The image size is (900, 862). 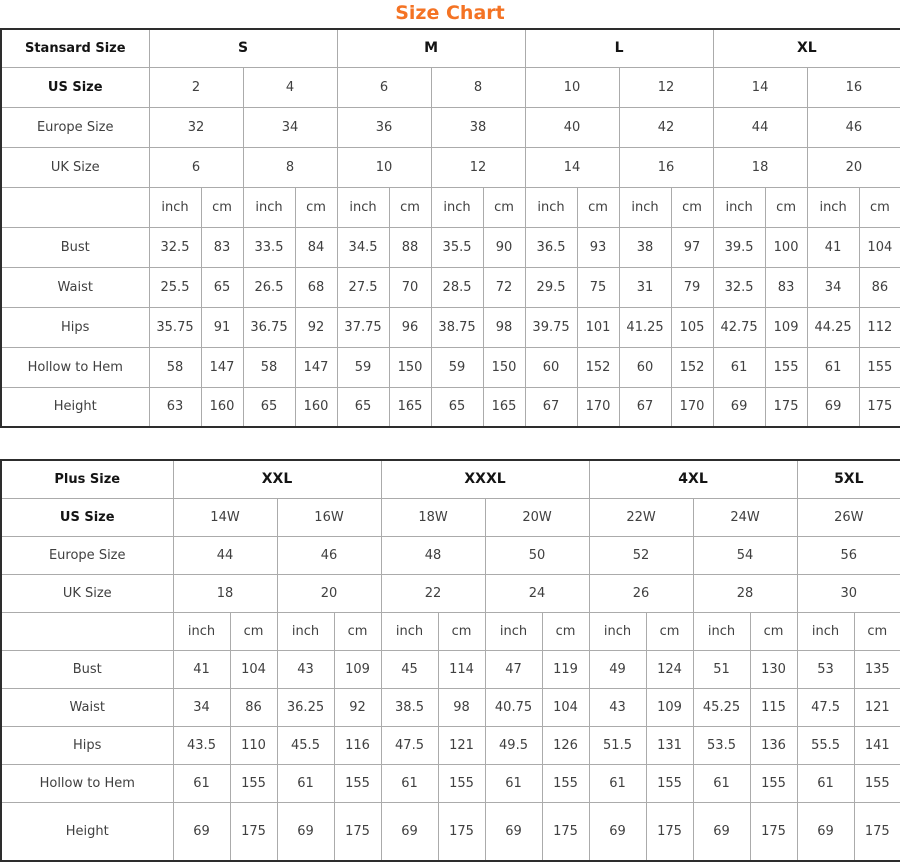 I want to click on measure-value: 96, so click(x=410, y=327).